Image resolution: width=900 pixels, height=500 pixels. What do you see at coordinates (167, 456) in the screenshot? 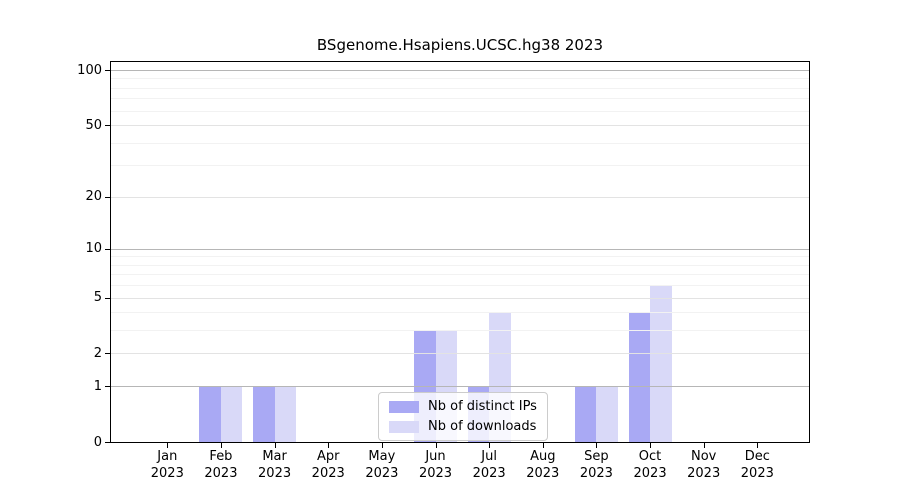
I see `x-tick-month: Jan` at bounding box center [167, 456].